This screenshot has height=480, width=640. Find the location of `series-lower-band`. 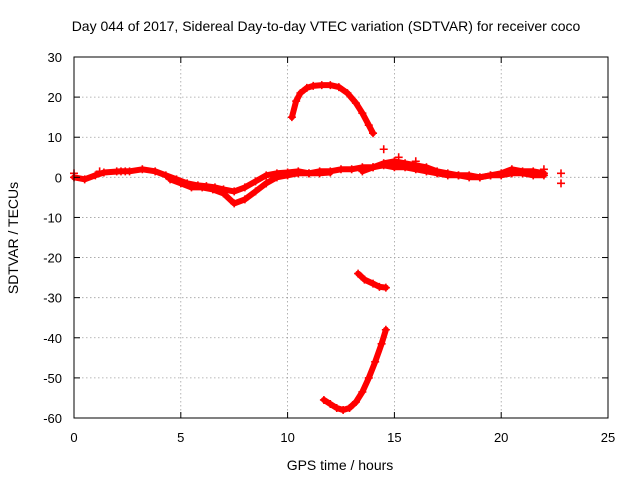

series-lower-band is located at coordinates (250, 188).